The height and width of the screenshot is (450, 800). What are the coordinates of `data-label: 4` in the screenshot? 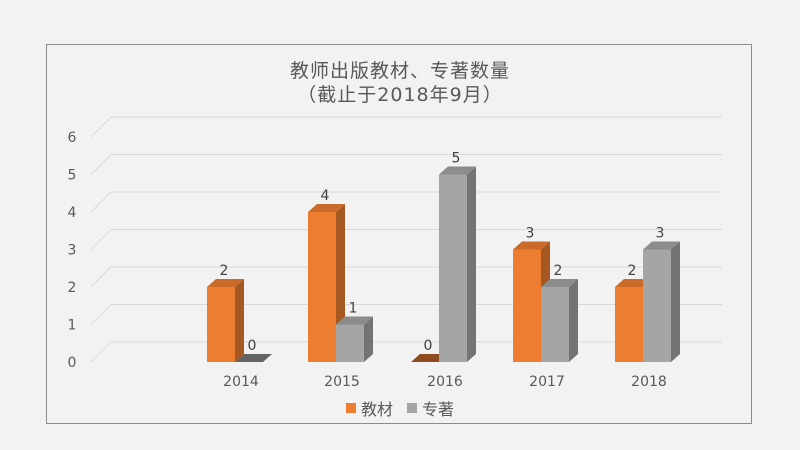 It's located at (325, 196).